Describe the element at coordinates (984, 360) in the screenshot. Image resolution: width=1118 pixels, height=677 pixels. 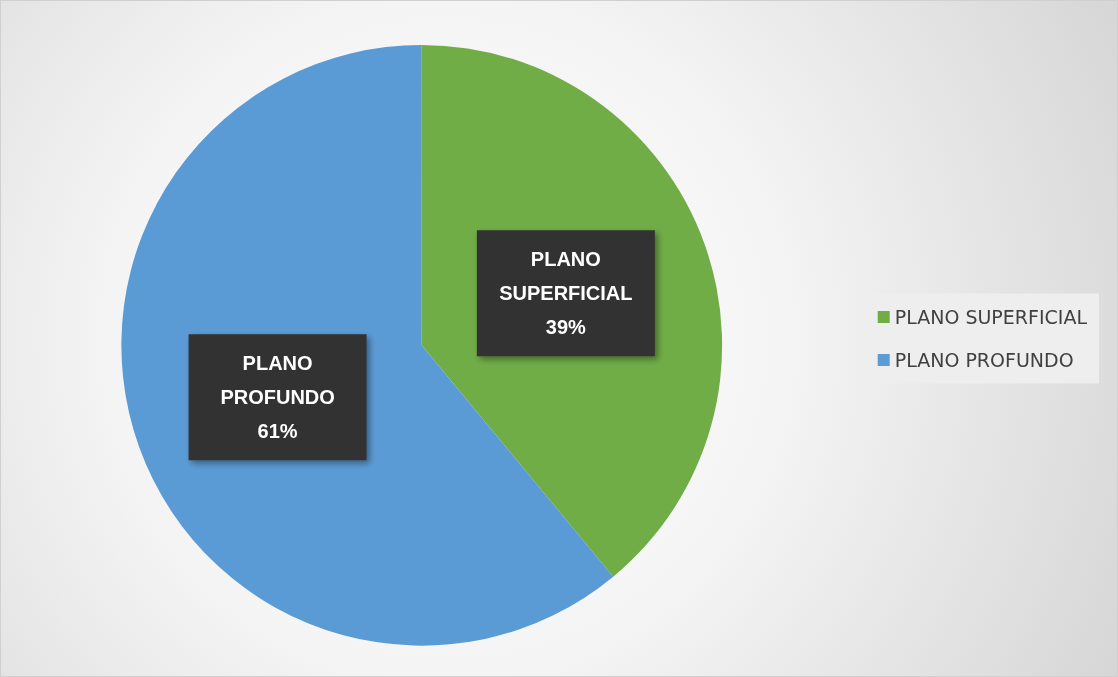
I see `legend-label: PLANO PROFUNDO` at that location.